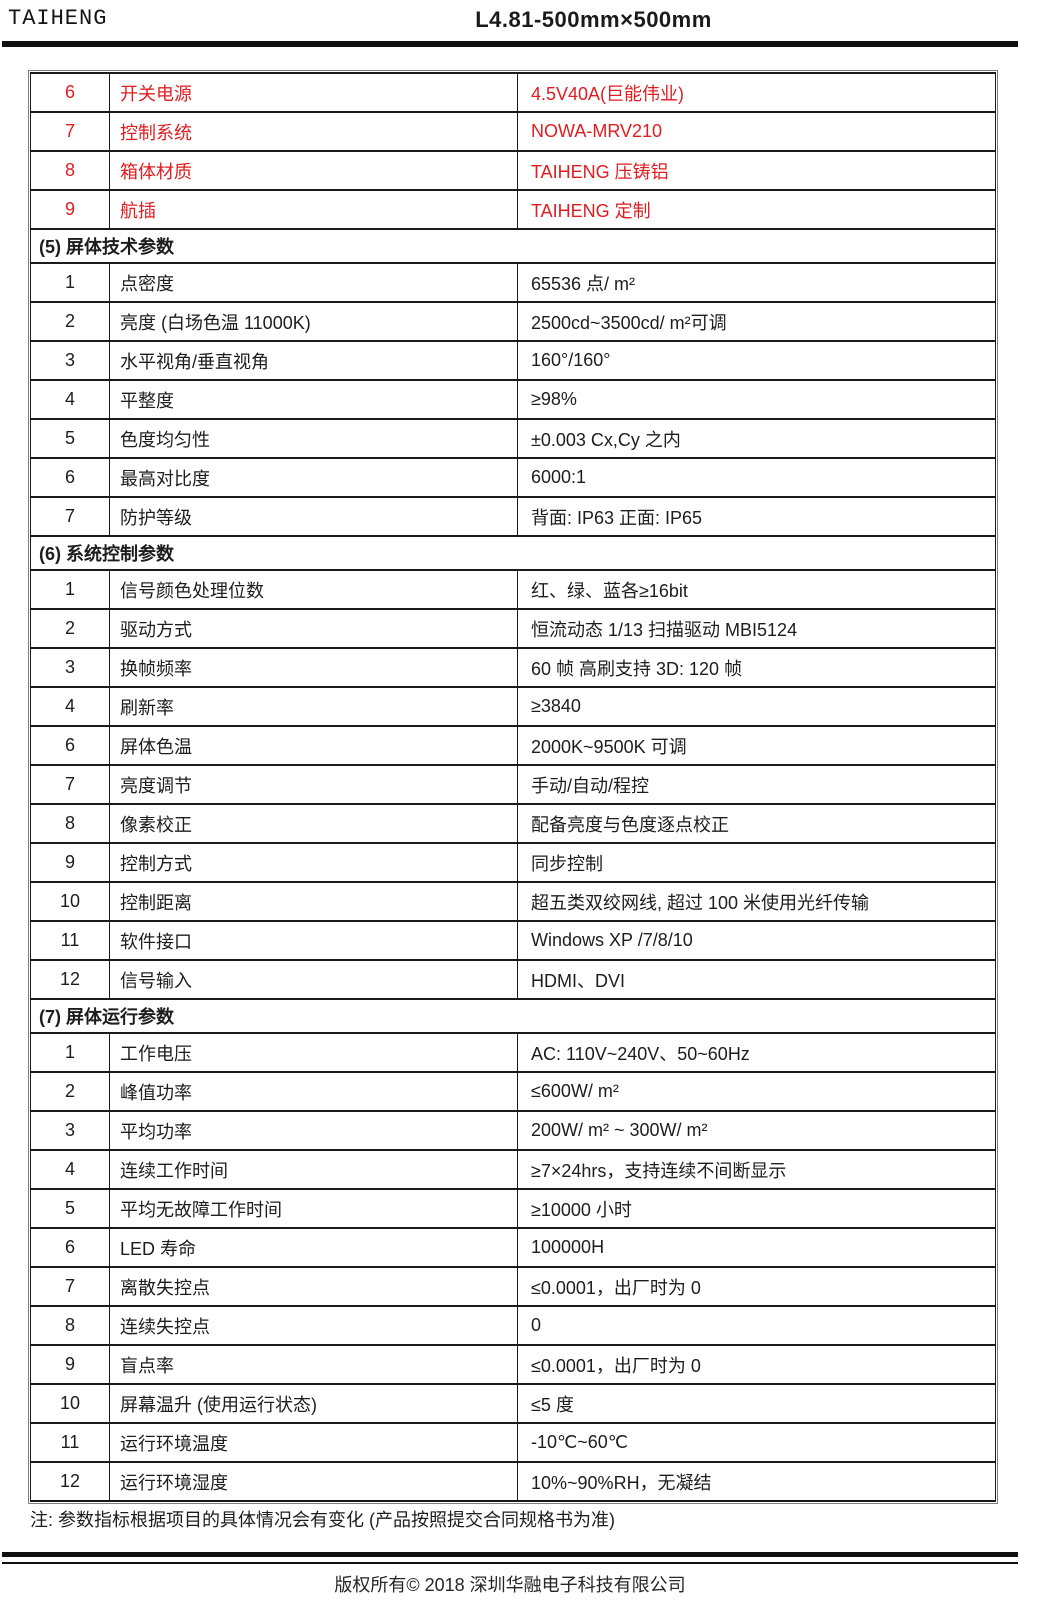  Describe the element at coordinates (756, 940) in the screenshot. I see `parameter-value: Windows XP /7/8/10` at that location.